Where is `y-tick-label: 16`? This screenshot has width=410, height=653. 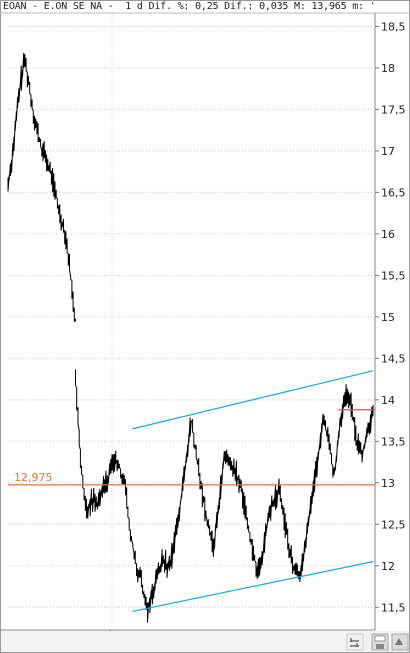 y-tick-label: 16 is located at coordinates (388, 234).